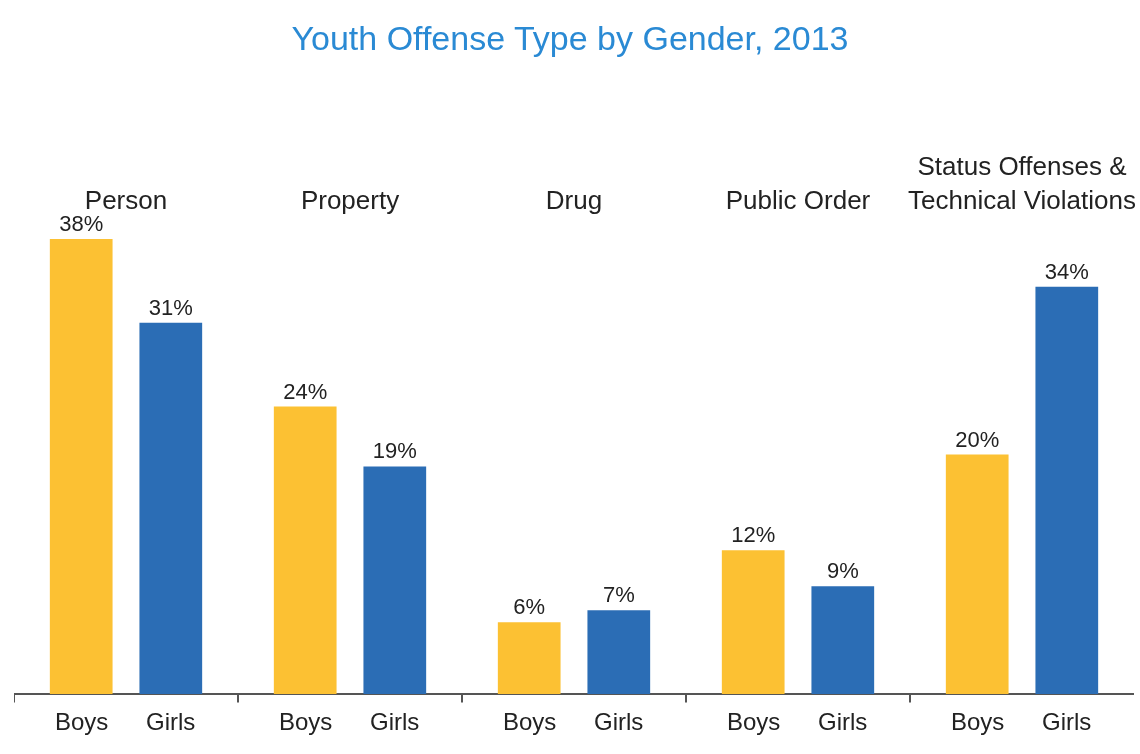 The width and height of the screenshot is (1140, 754). I want to click on data-label: 12%, so click(753, 535).